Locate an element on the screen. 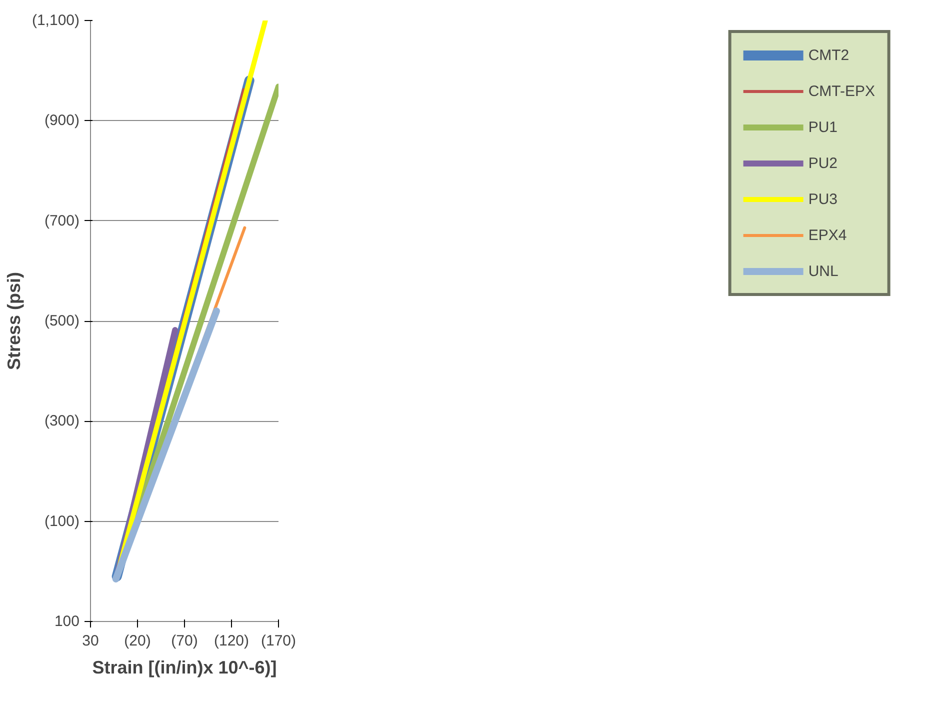 The width and height of the screenshot is (930, 710). legend-label: EPX4 is located at coordinates (827, 235).